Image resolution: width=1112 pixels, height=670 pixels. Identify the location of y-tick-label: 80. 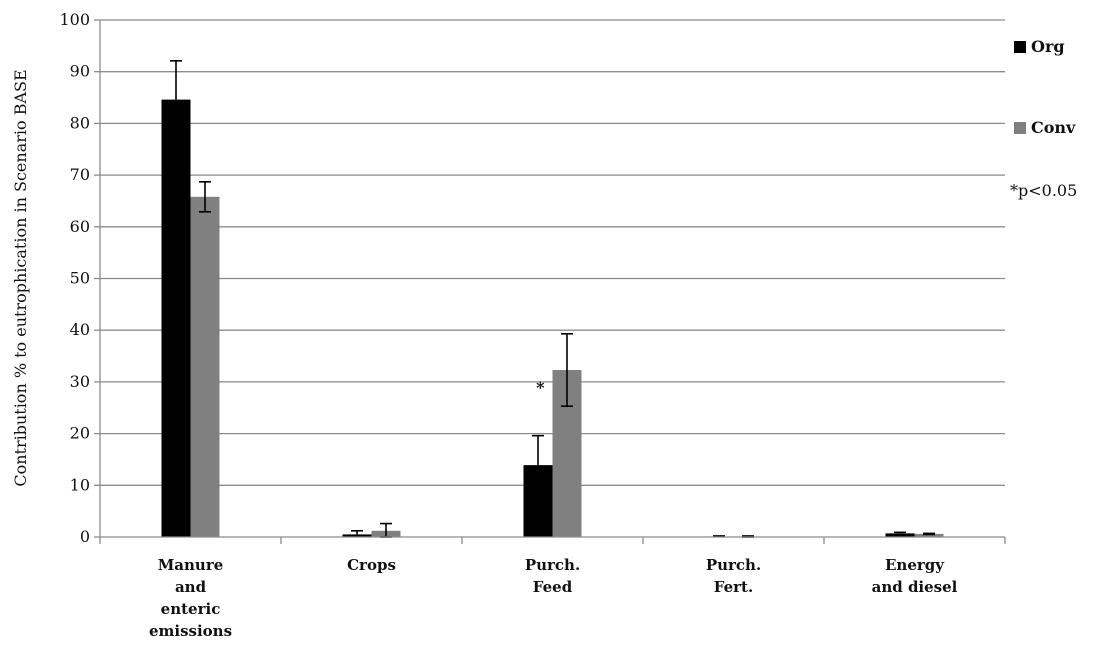
(80, 122).